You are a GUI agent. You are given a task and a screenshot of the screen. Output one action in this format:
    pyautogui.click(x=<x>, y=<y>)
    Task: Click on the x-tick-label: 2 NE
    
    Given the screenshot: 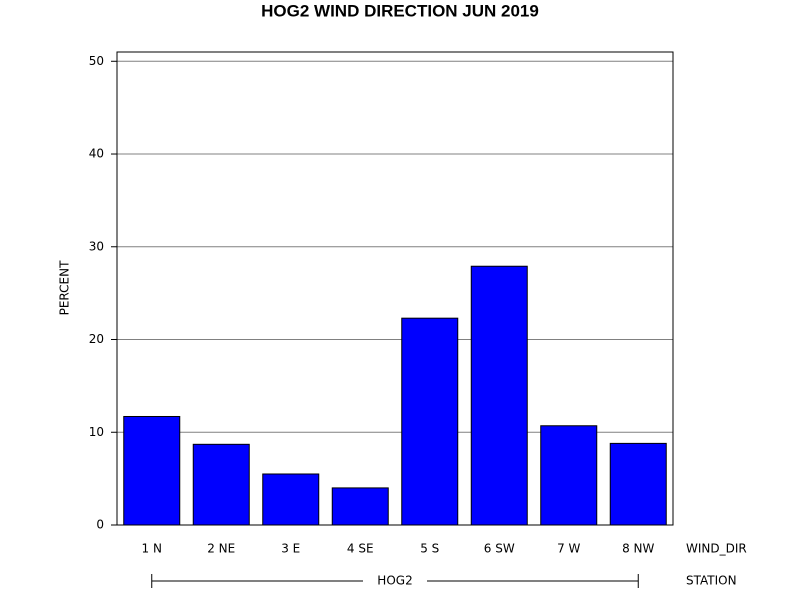 What is the action you would take?
    pyautogui.click(x=221, y=549)
    